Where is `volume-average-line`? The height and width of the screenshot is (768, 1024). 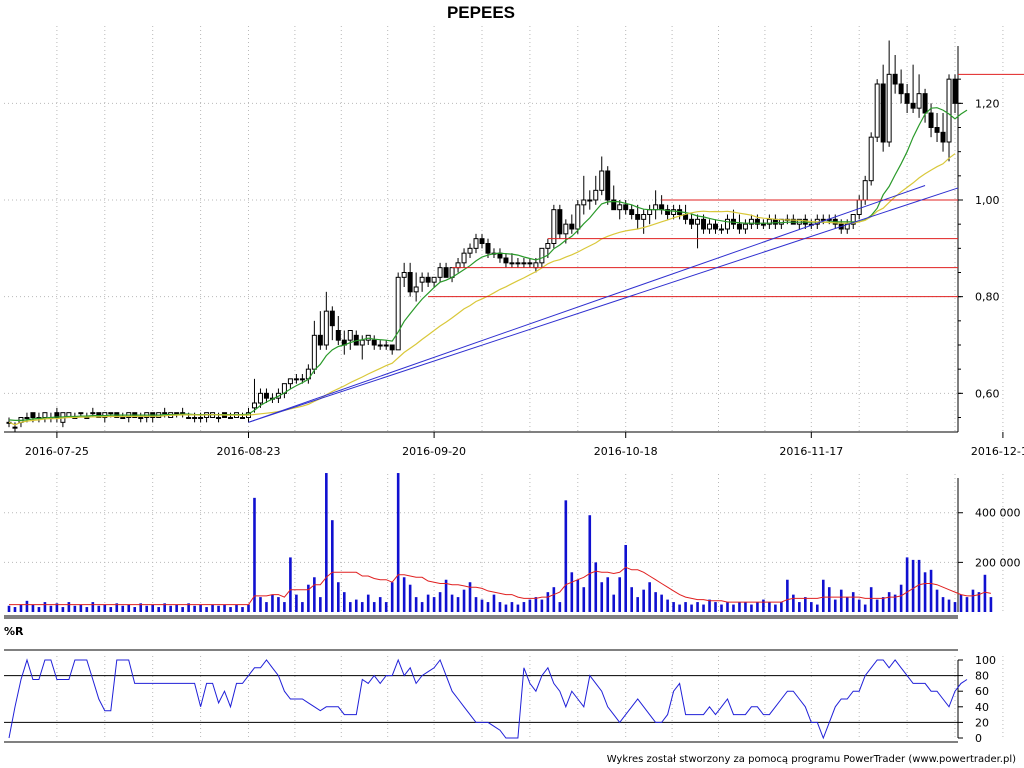
volume-average-line is located at coordinates (500, 586).